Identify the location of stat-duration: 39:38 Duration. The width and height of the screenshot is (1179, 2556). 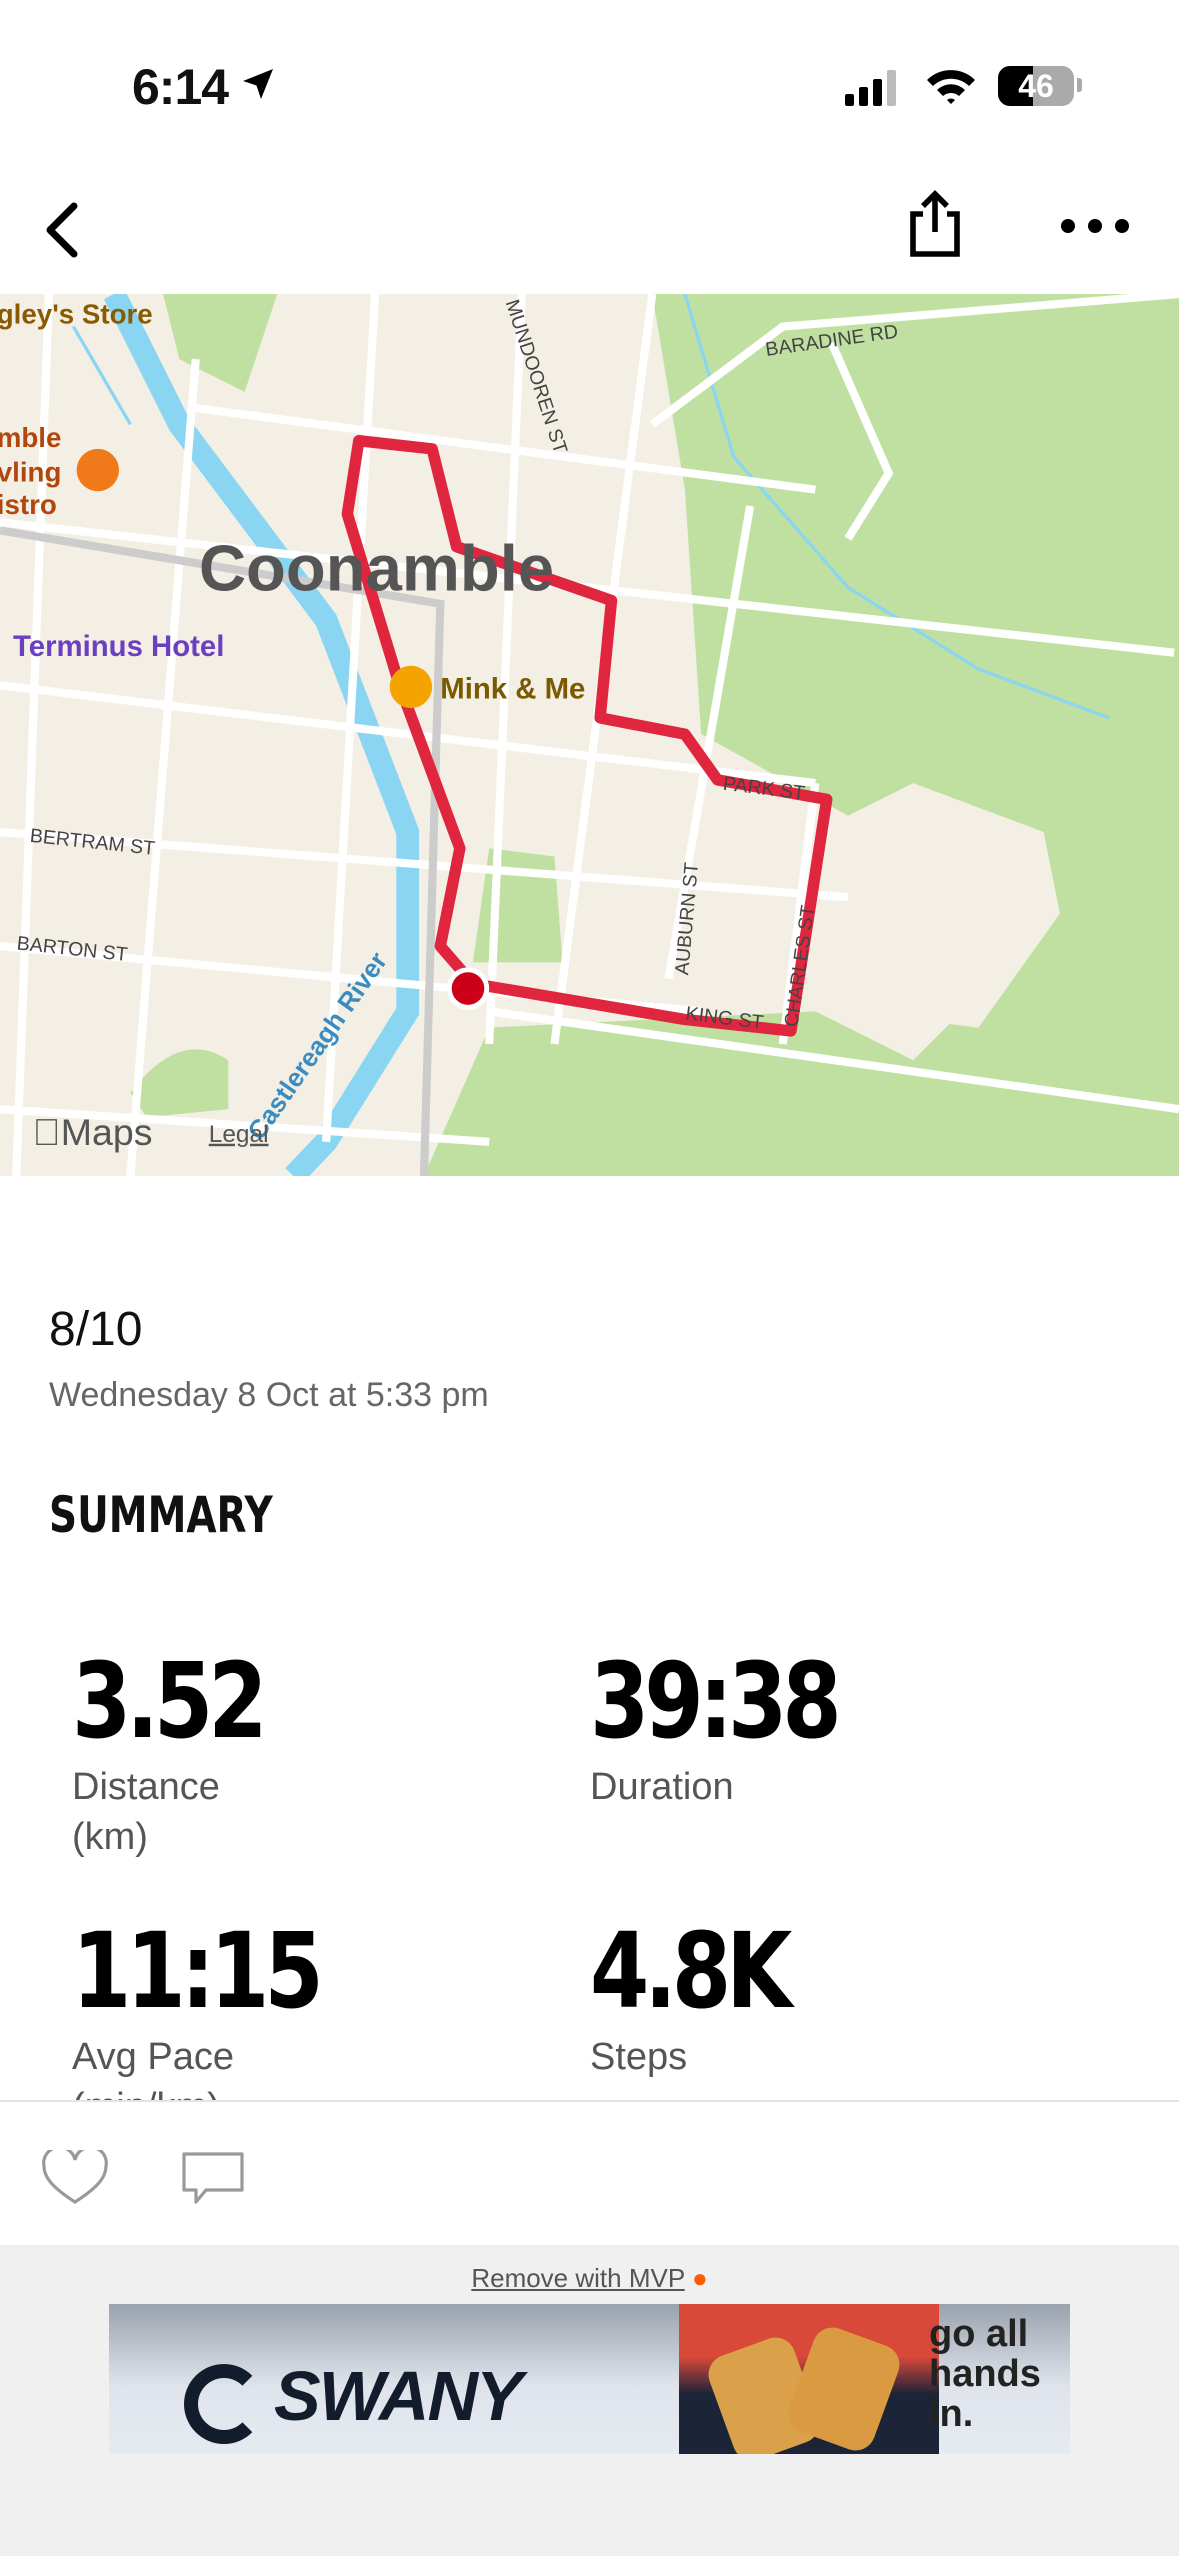
(740, 1726).